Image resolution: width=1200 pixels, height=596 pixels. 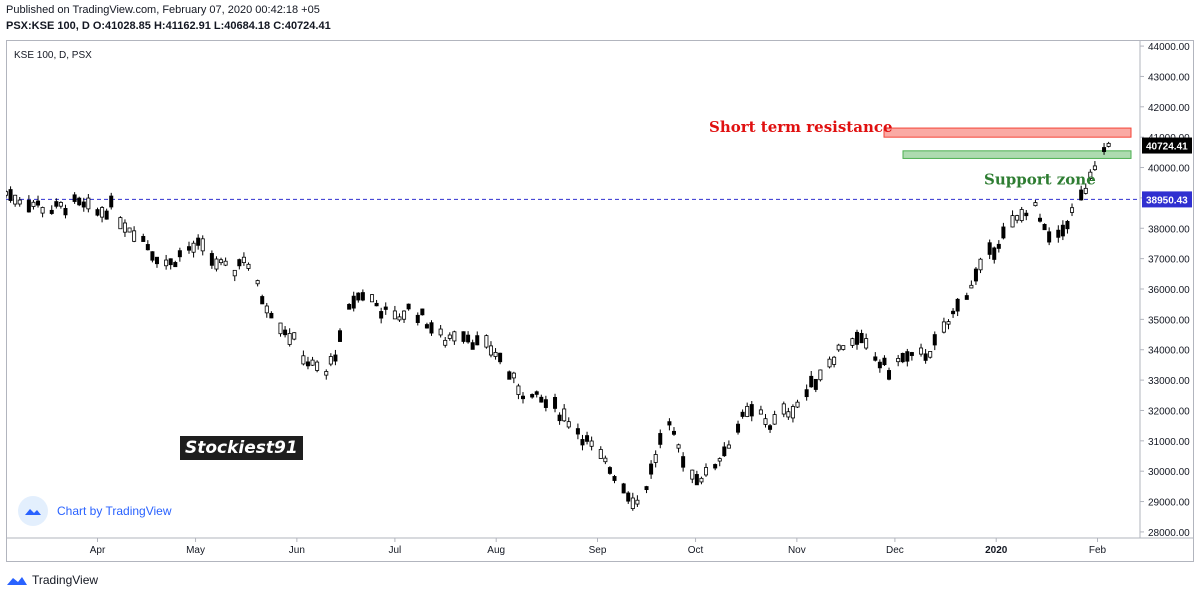 I want to click on tradingview-cloud-icon, so click(x=33, y=511).